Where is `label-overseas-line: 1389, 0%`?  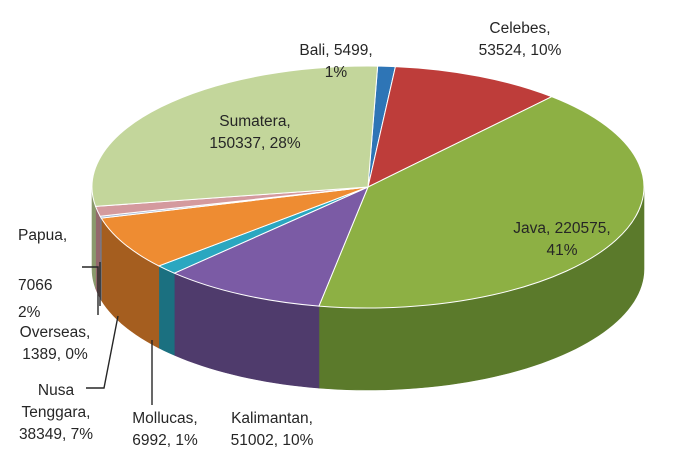 label-overseas-line: 1389, 0% is located at coordinates (55, 354).